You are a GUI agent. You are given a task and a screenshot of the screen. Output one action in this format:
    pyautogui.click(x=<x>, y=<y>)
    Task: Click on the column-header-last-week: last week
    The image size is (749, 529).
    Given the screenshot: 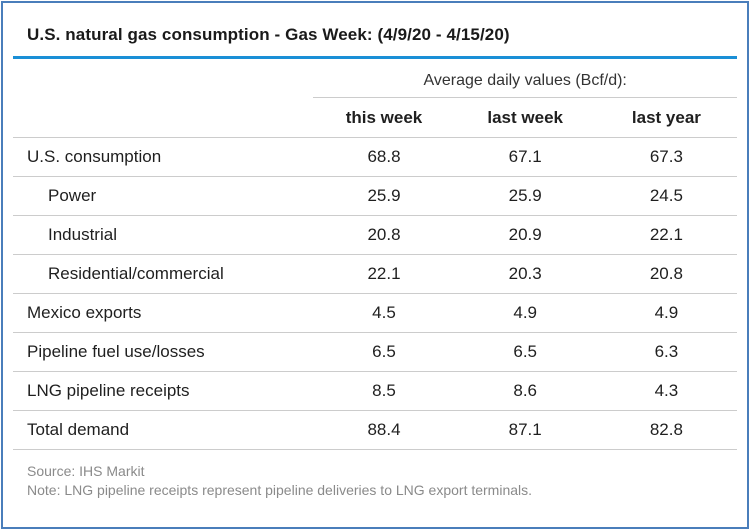 What is the action you would take?
    pyautogui.click(x=525, y=117)
    